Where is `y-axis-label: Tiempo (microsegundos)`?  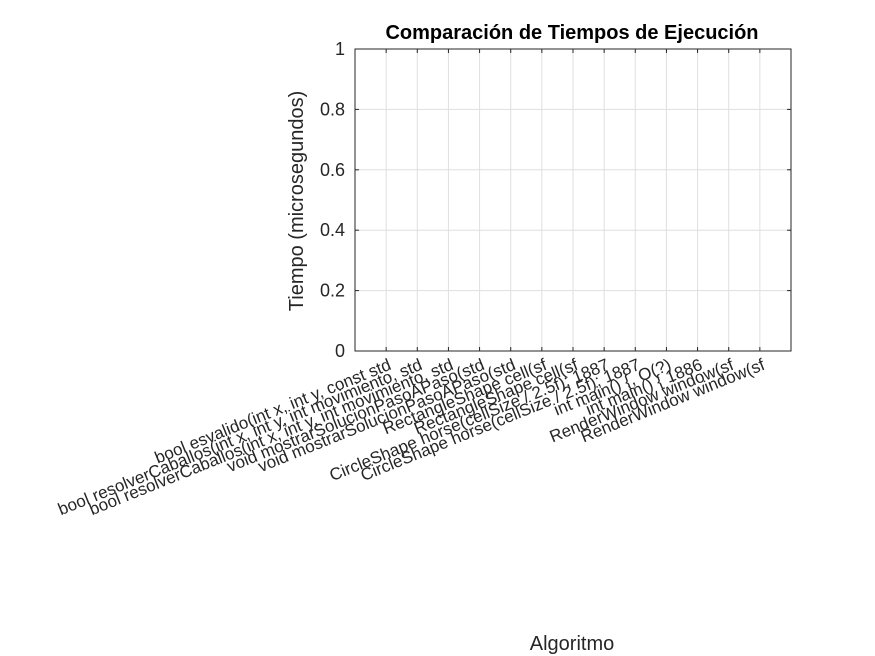
y-axis-label: Tiempo (microsegundos) is located at coordinates (297, 201).